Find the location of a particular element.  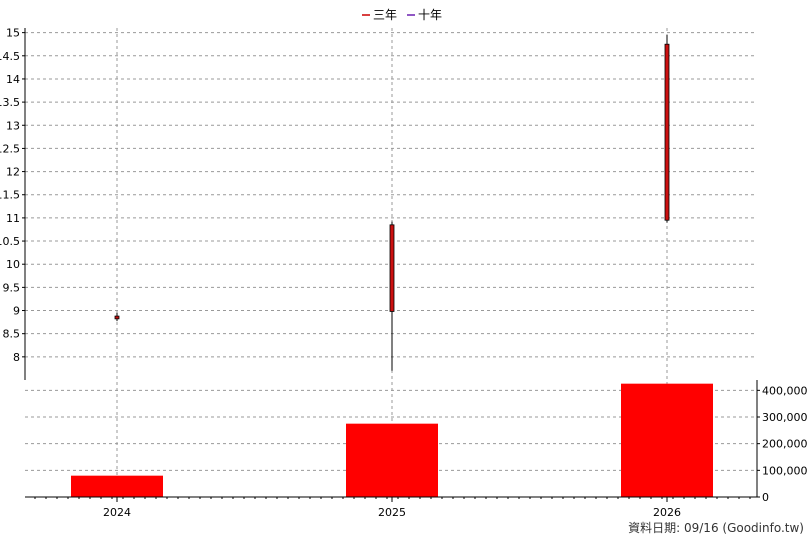

price-tick-label: 14.5 is located at coordinates (10, 56).